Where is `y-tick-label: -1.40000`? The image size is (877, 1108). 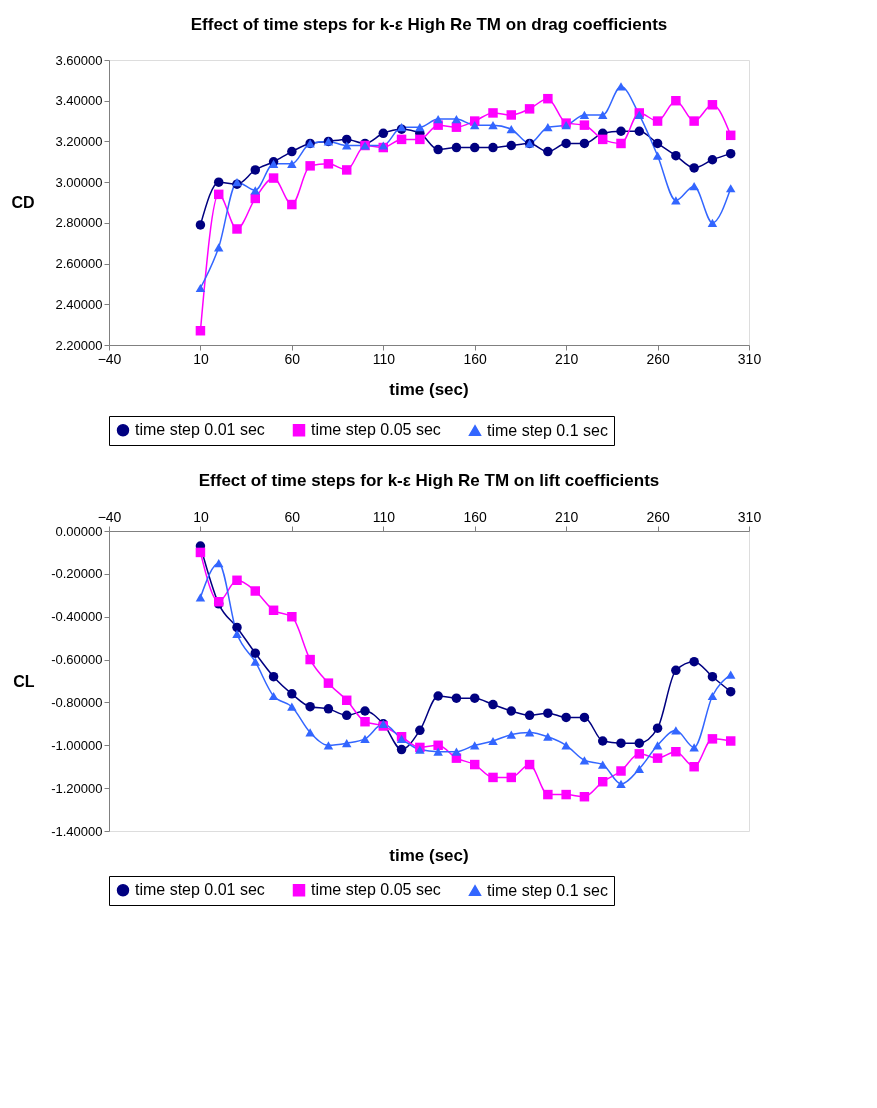 y-tick-label: -1.40000 is located at coordinates (77, 831).